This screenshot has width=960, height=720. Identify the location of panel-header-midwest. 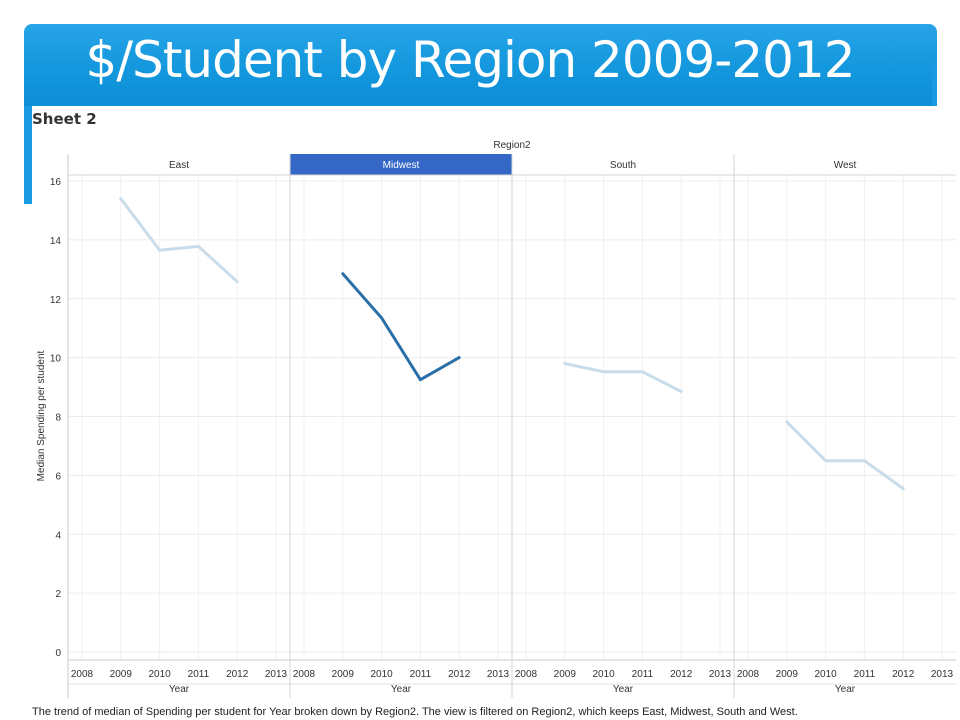
(401, 164).